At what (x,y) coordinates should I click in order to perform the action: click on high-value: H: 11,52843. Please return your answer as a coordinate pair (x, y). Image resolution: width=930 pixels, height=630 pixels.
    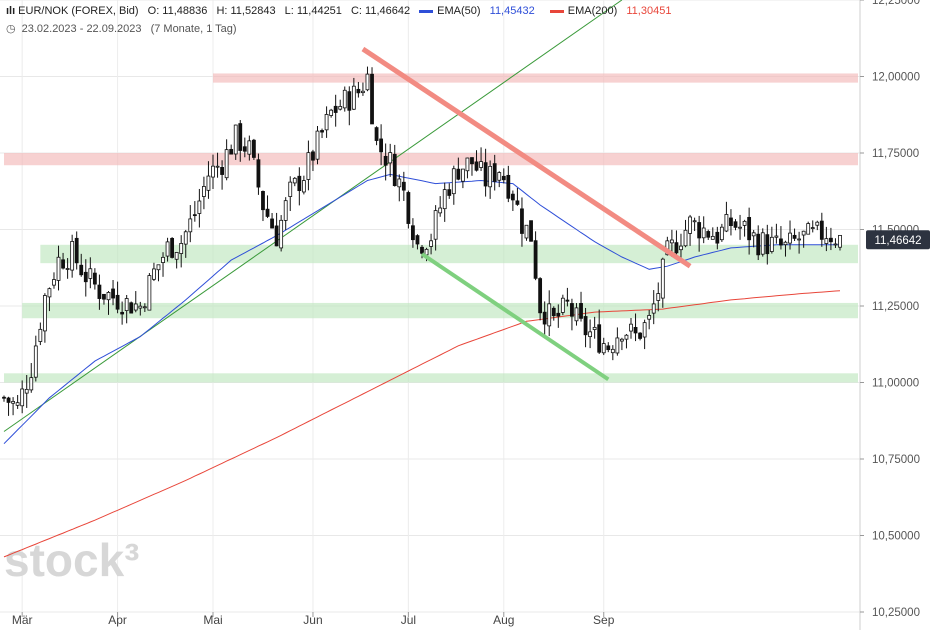
    Looking at the image, I should click on (246, 11).